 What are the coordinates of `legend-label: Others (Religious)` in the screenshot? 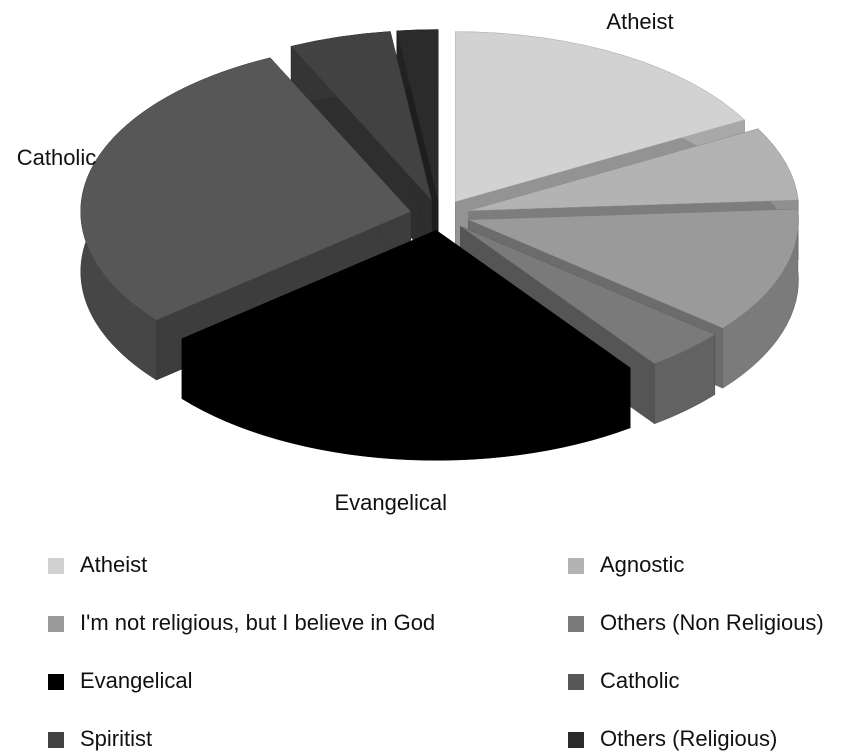 It's located at (688, 738).